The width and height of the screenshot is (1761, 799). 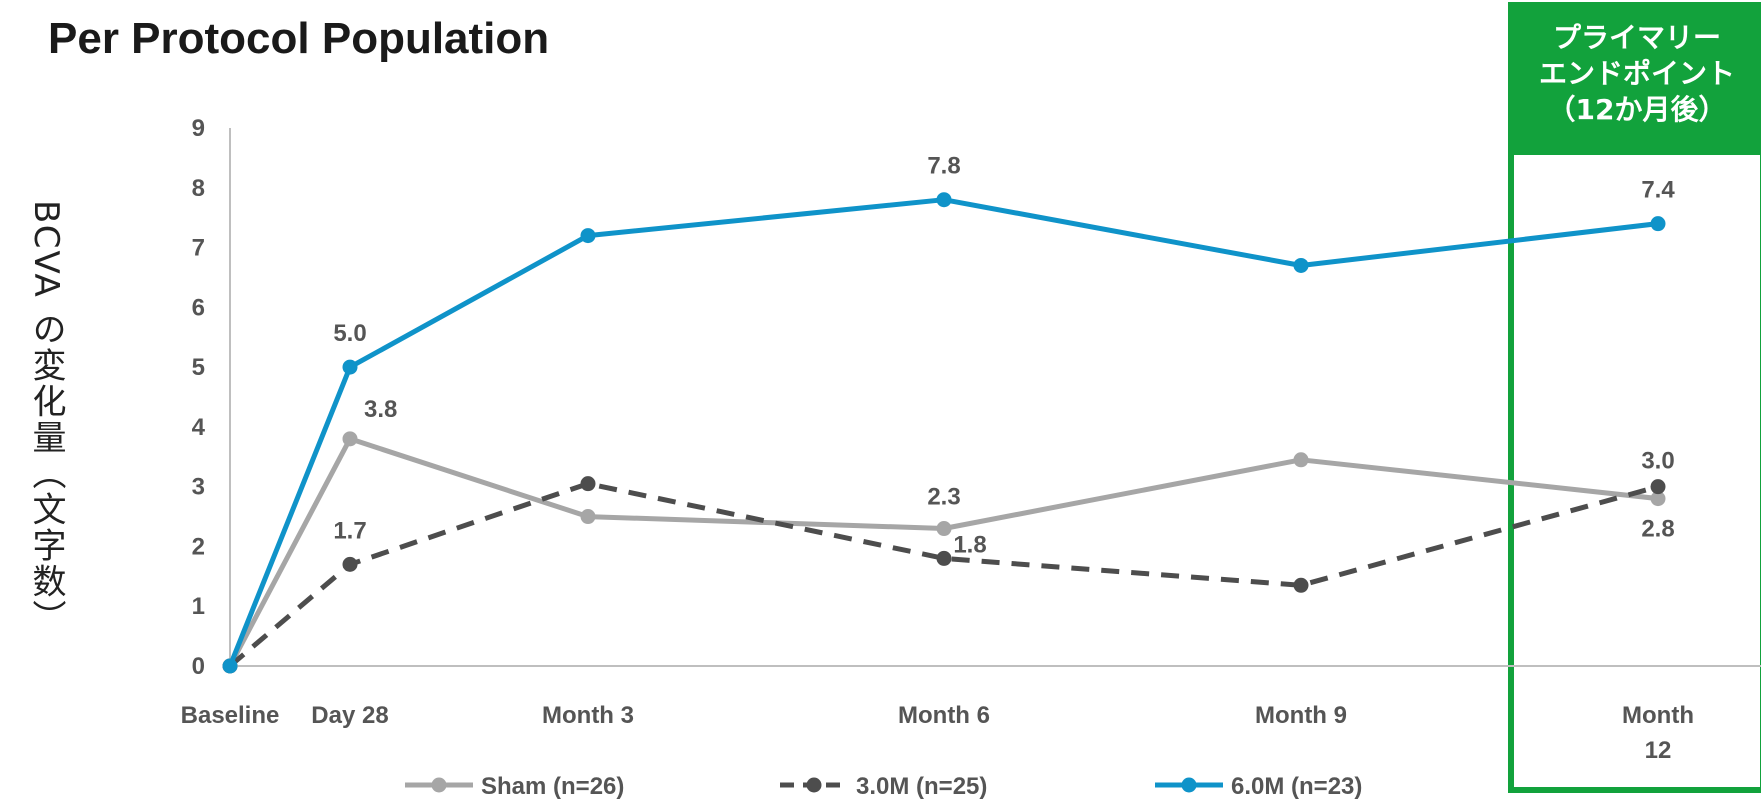 What do you see at coordinates (198, 487) in the screenshot?
I see `y-tick-label: 3` at bounding box center [198, 487].